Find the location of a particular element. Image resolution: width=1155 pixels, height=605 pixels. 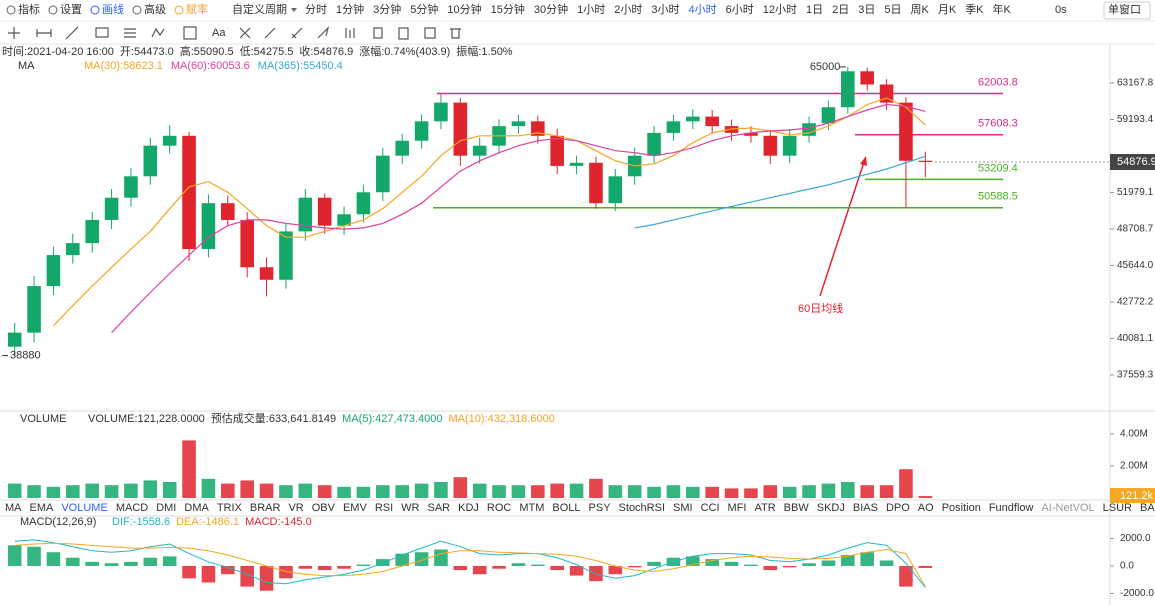

indicator-tab: BIAS is located at coordinates (865, 508).